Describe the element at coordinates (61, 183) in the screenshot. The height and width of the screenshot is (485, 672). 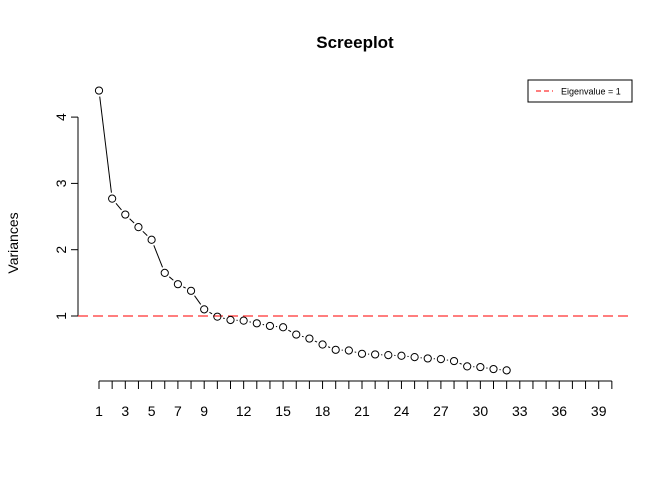
I see `y-tick-label: 3` at that location.